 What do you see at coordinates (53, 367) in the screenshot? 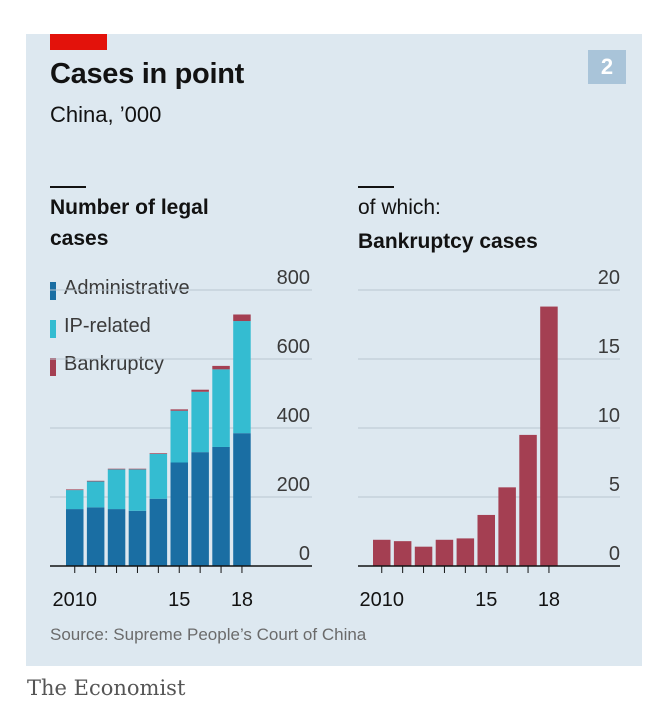
I see `legend-swatch-bankruptcy` at bounding box center [53, 367].